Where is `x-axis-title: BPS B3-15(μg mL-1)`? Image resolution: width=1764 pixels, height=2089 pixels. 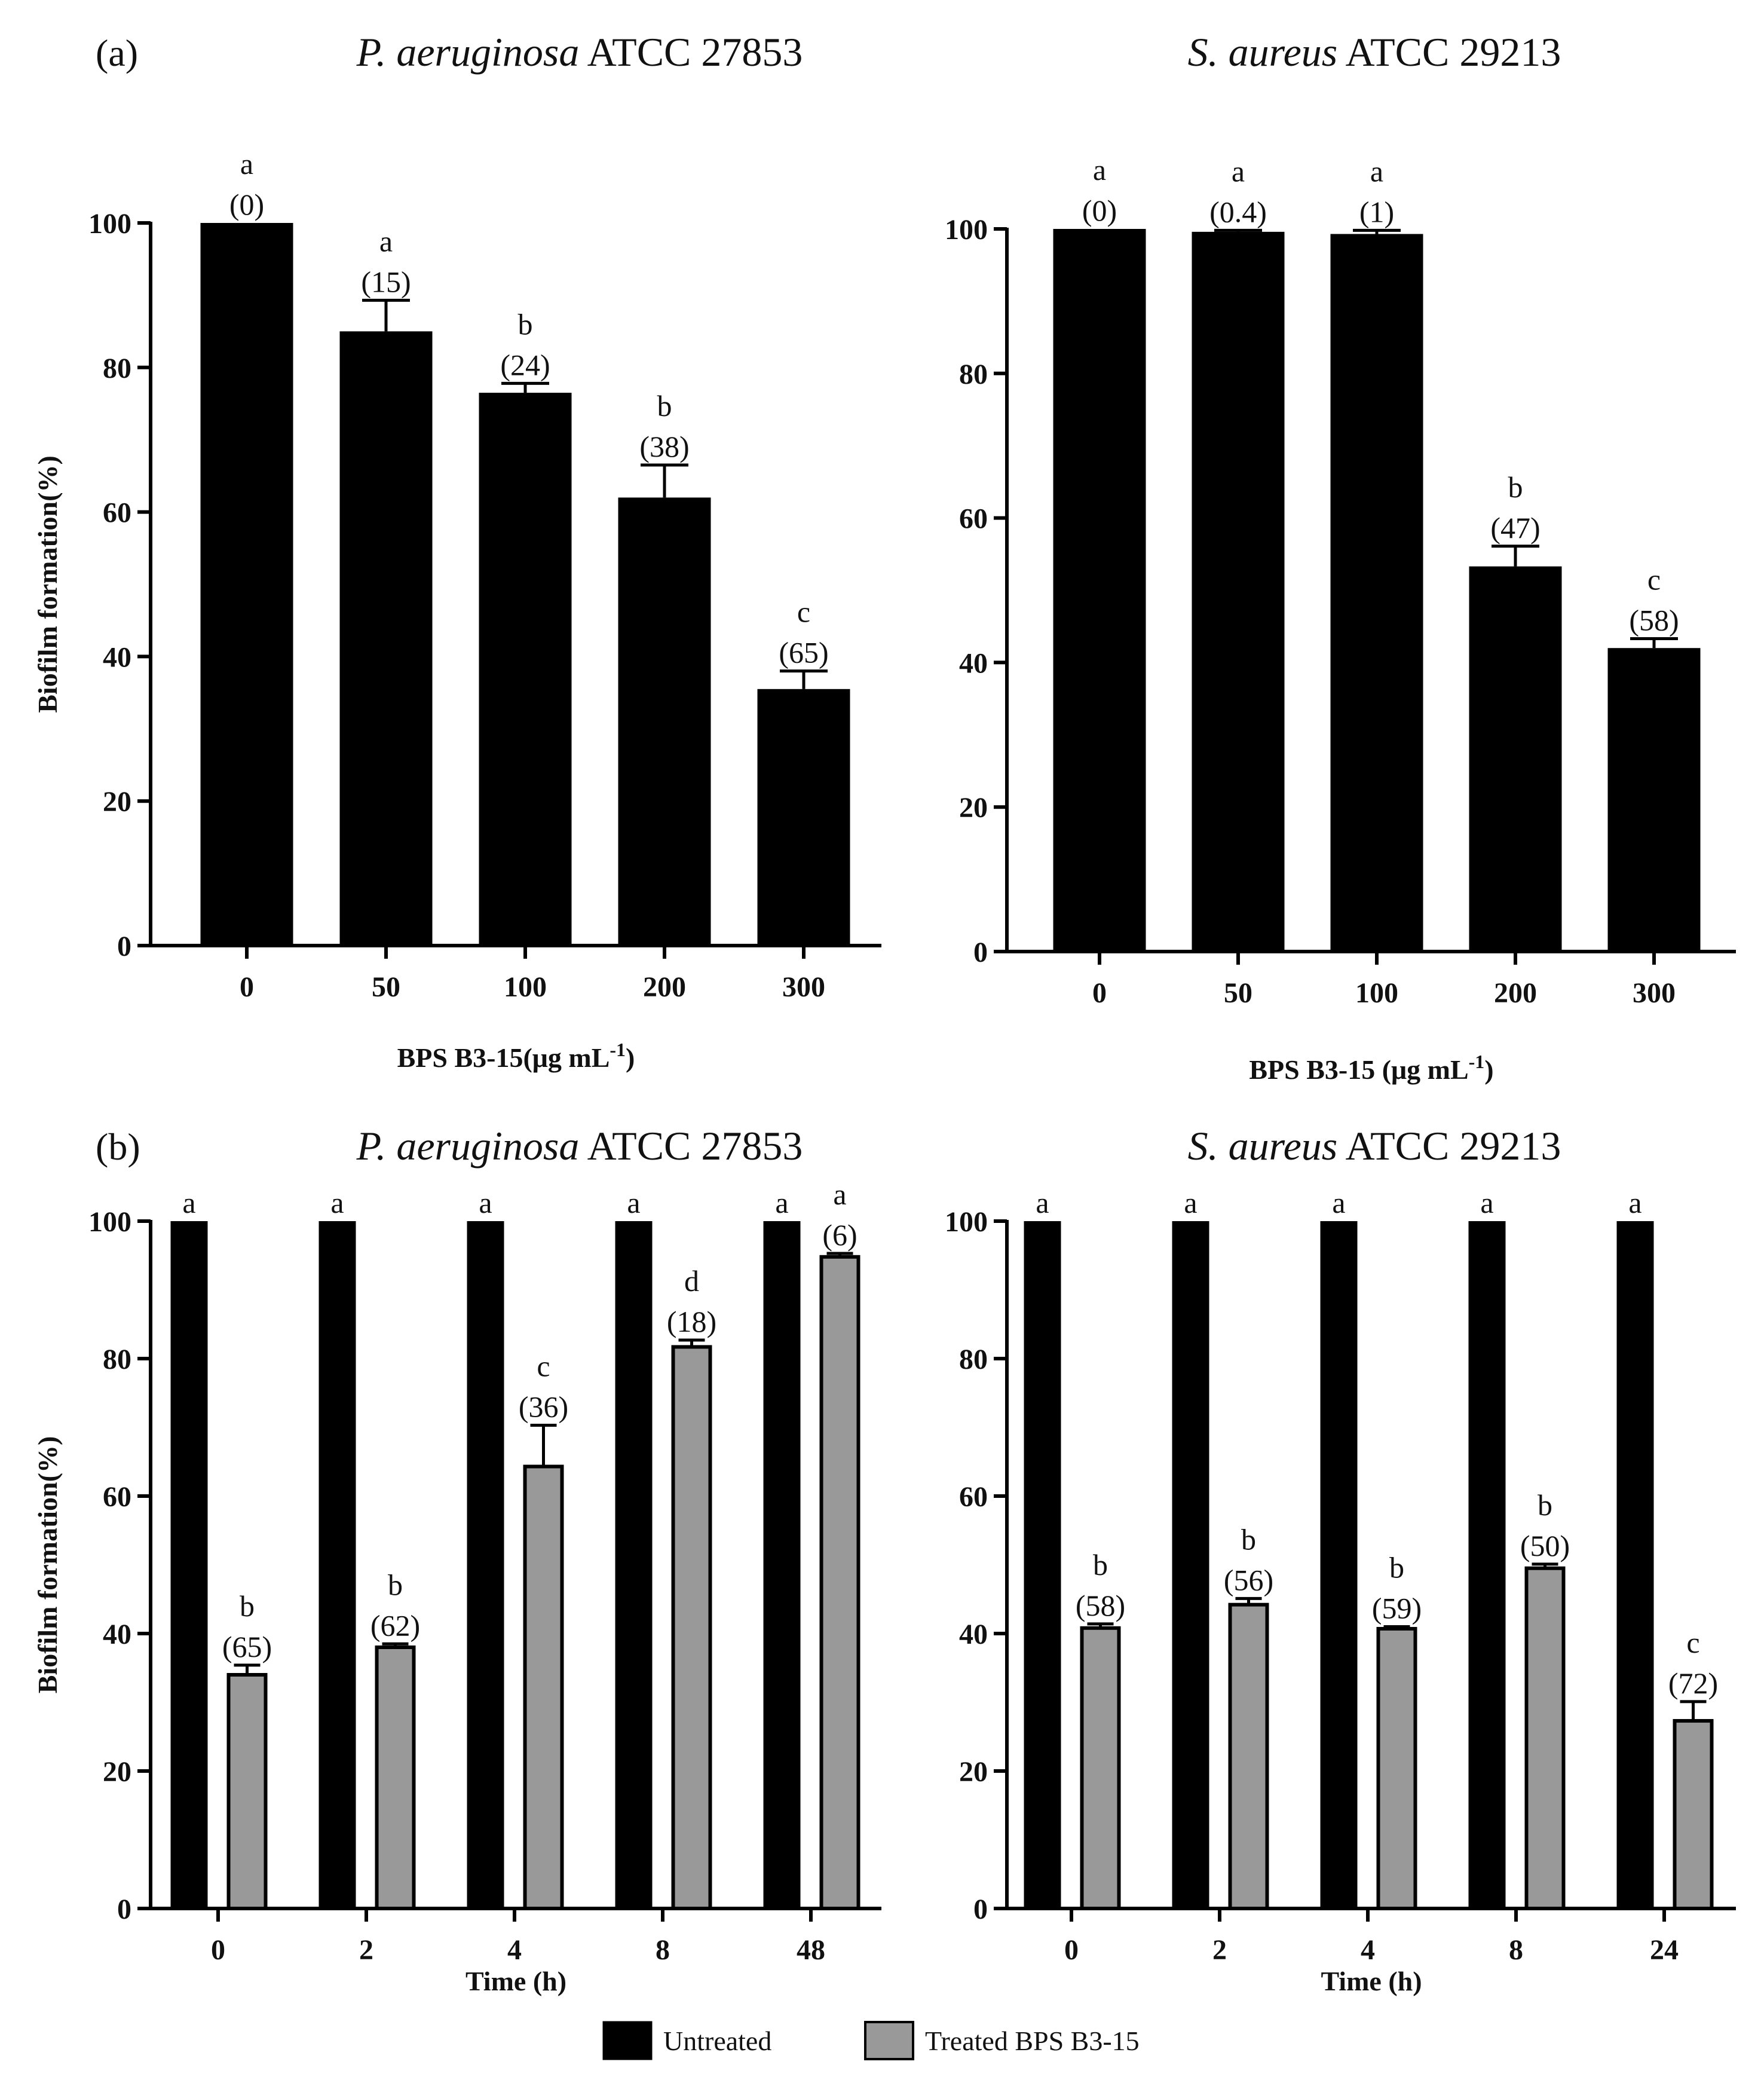 x-axis-title: BPS B3-15(μg mL-1) is located at coordinates (516, 1056).